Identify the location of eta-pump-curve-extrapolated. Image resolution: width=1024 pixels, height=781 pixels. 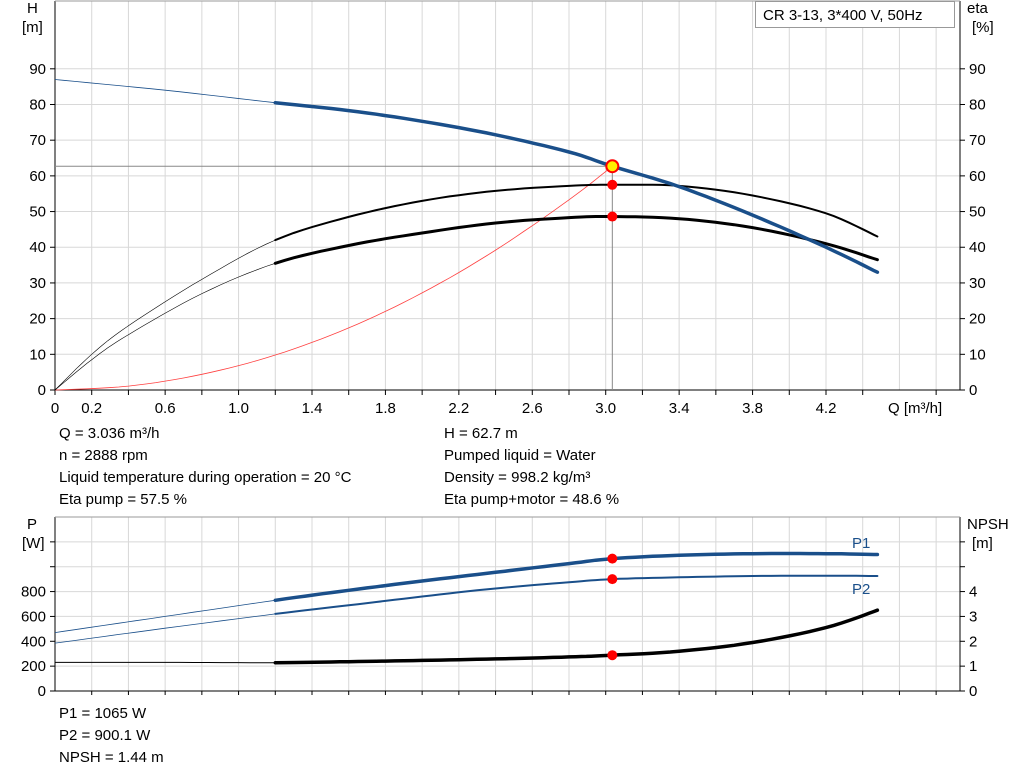
(165, 315).